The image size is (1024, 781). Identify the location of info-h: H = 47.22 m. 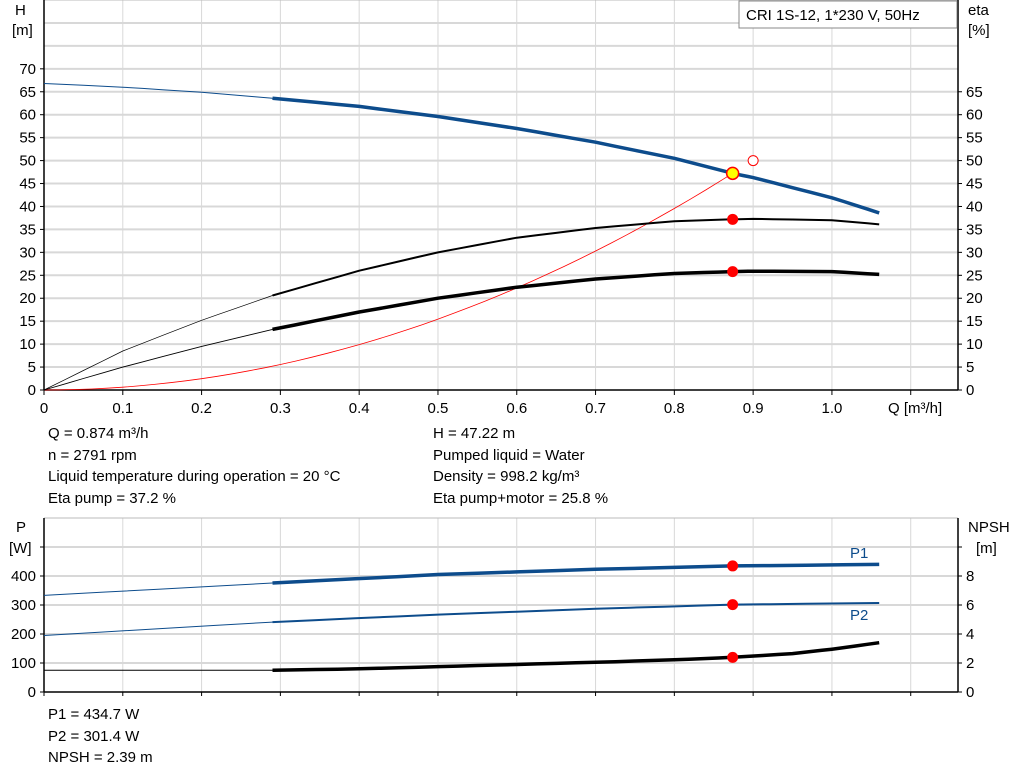
(474, 433).